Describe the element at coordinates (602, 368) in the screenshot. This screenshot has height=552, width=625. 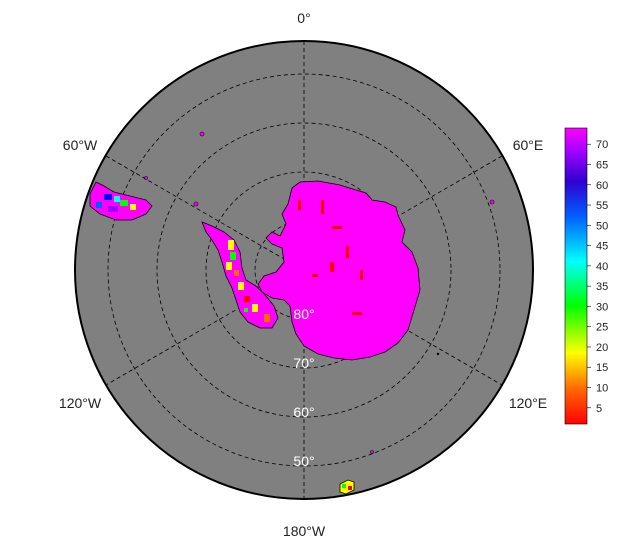
I see `colorbar-tick-label: 15` at that location.